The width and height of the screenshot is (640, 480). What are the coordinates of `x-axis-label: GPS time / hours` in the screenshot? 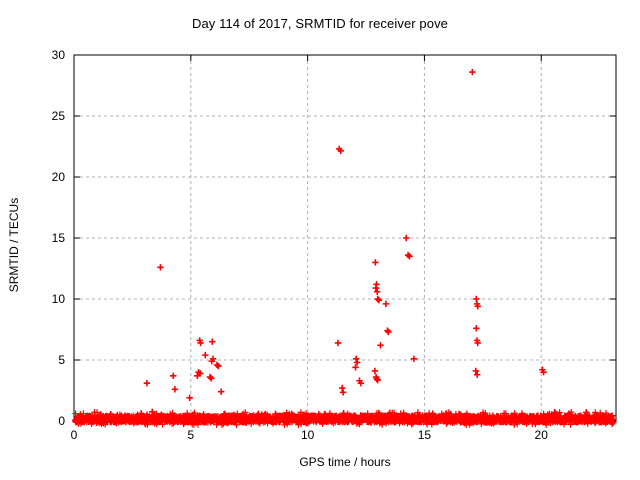 It's located at (345, 462).